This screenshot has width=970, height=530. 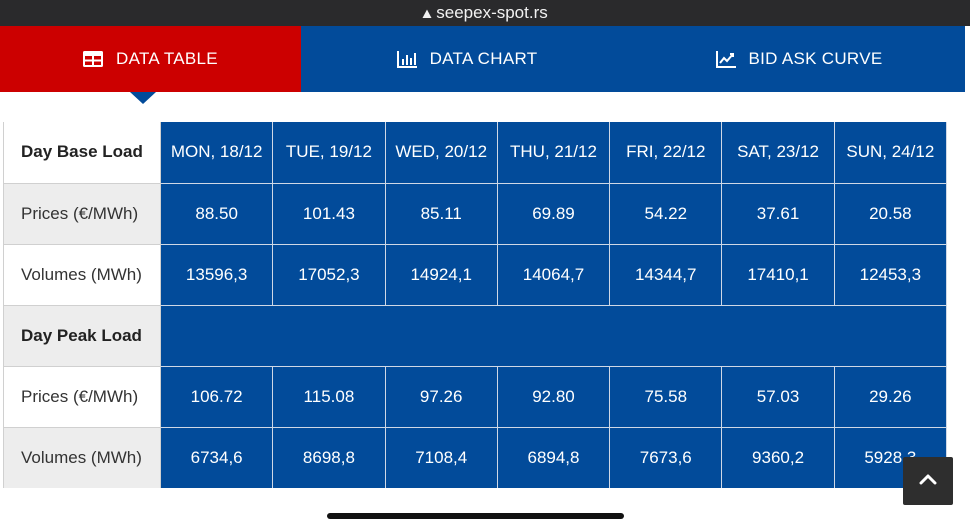 What do you see at coordinates (666, 457) in the screenshot?
I see `volume-cell: 7673,6` at bounding box center [666, 457].